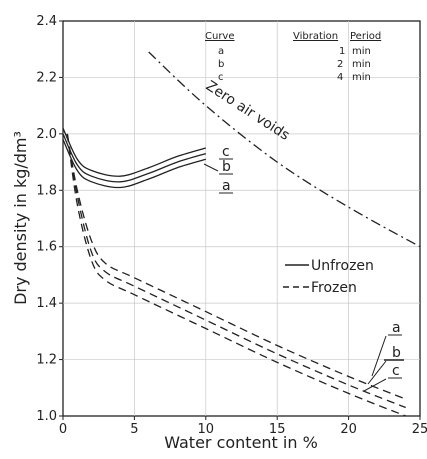 The image size is (427, 459). I want to click on y-tick-label: 1.0, so click(46, 416).